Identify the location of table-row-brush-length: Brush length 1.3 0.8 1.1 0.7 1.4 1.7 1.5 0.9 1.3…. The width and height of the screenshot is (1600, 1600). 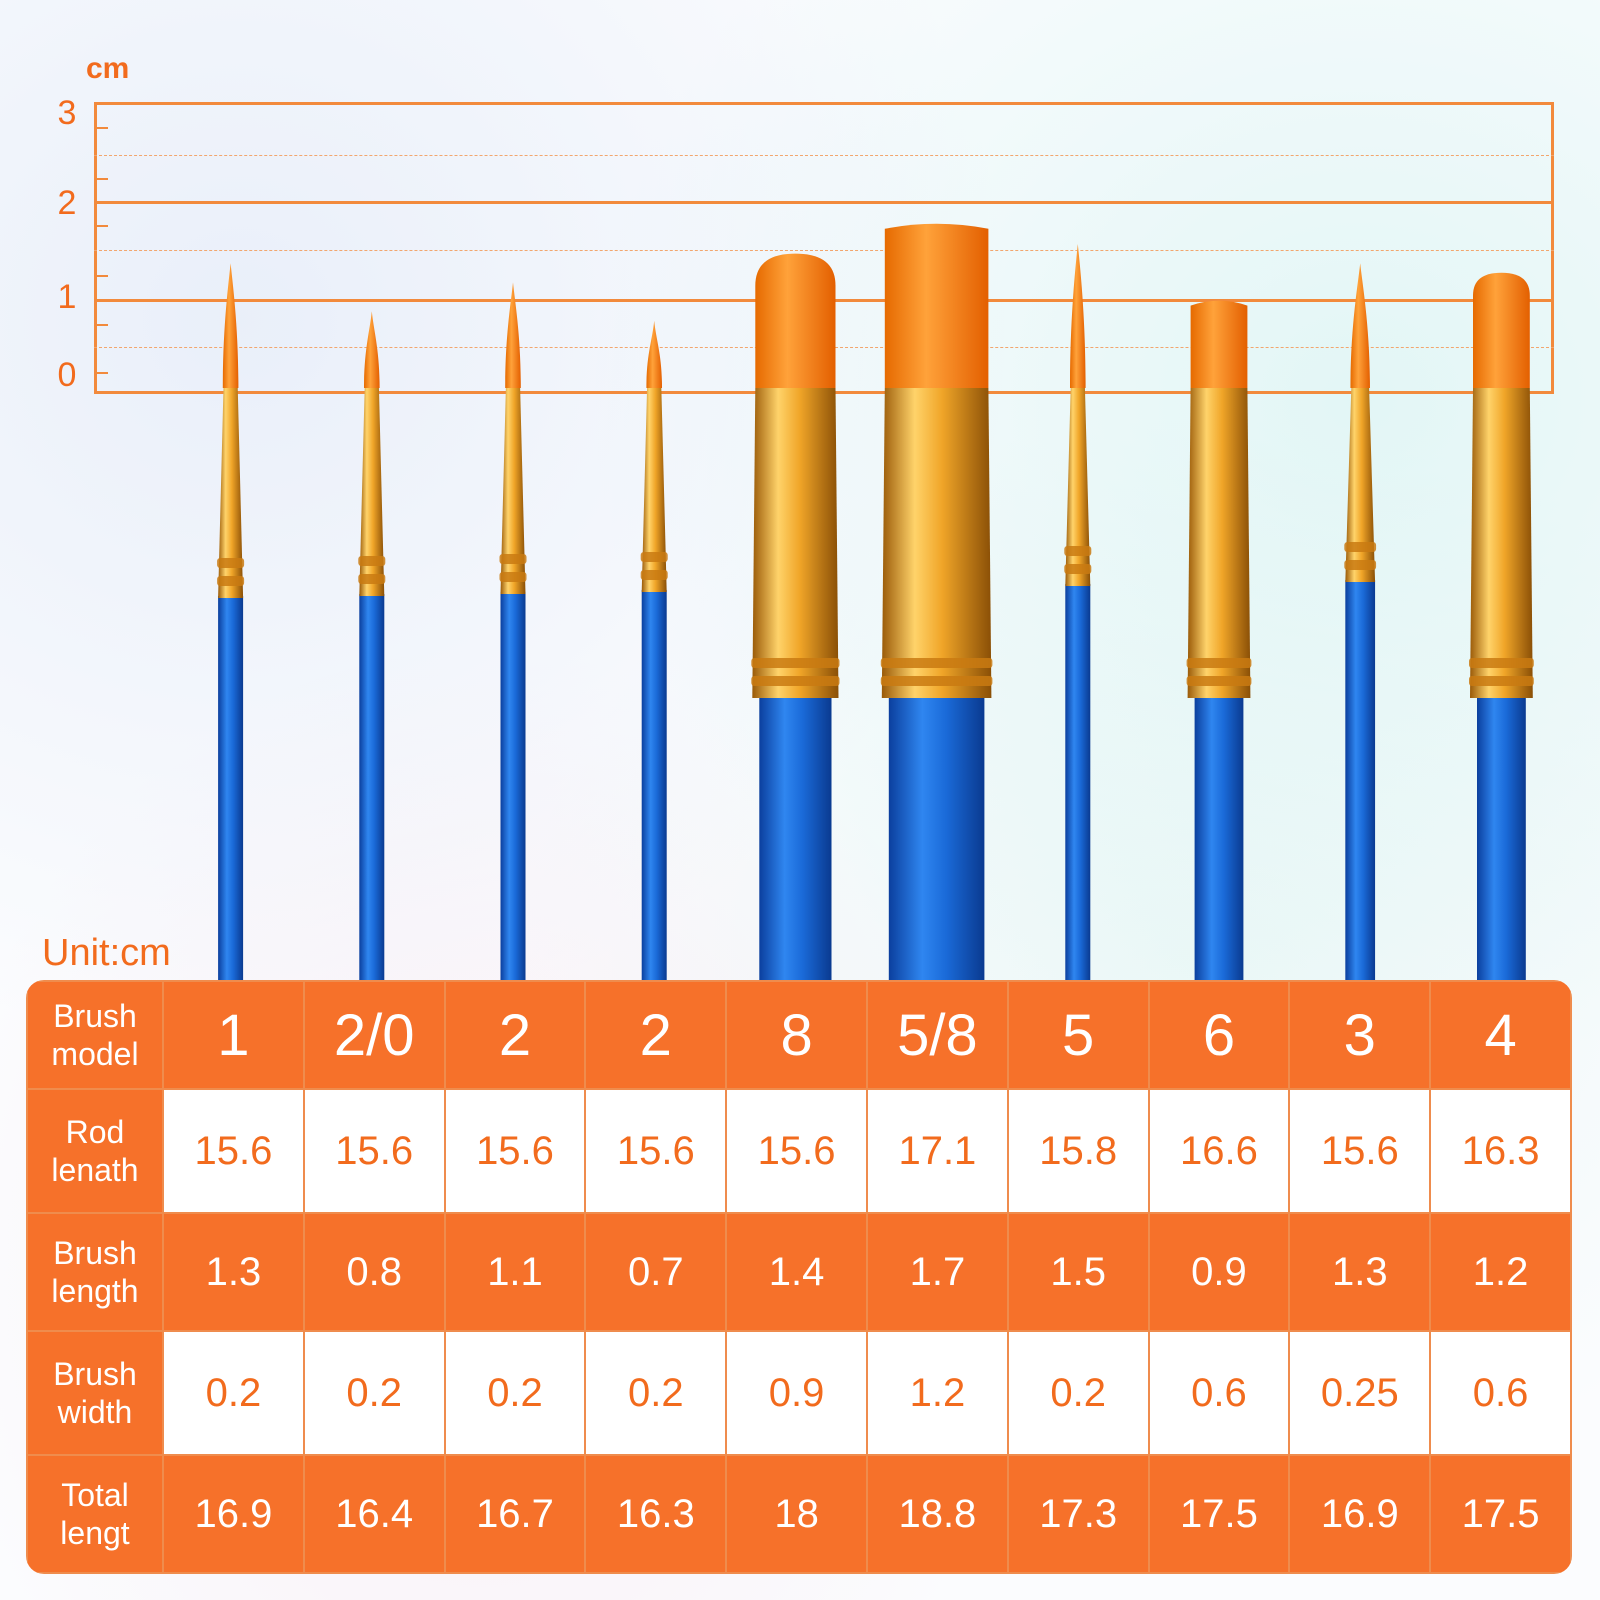
(799, 1272).